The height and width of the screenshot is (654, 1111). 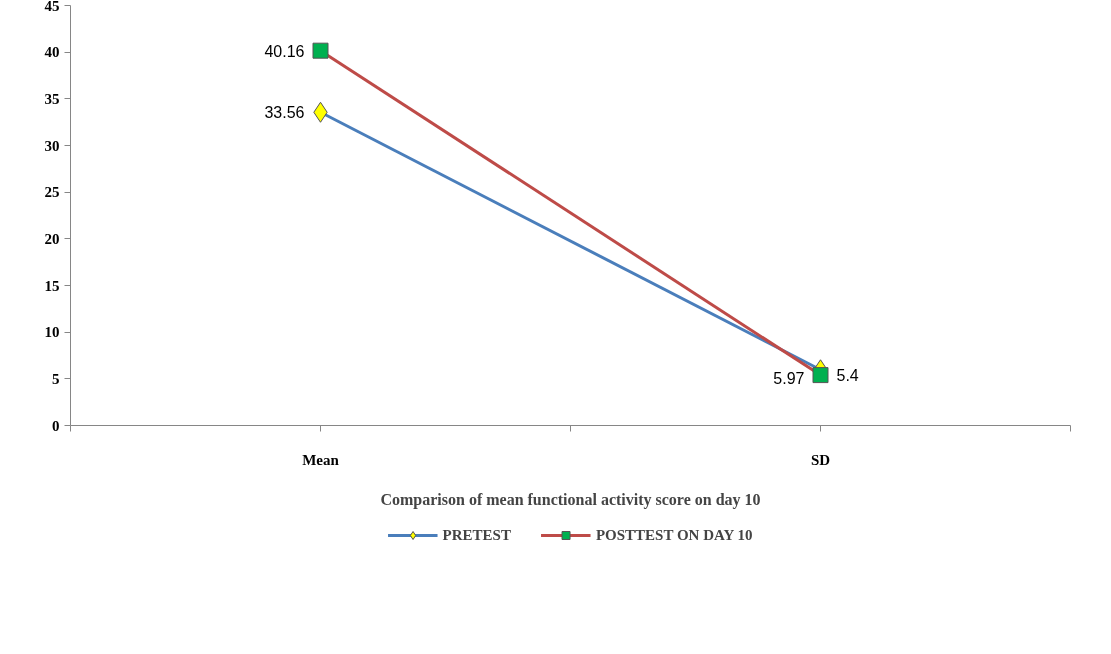 What do you see at coordinates (52, 192) in the screenshot?
I see `y-tick-label: 25` at bounding box center [52, 192].